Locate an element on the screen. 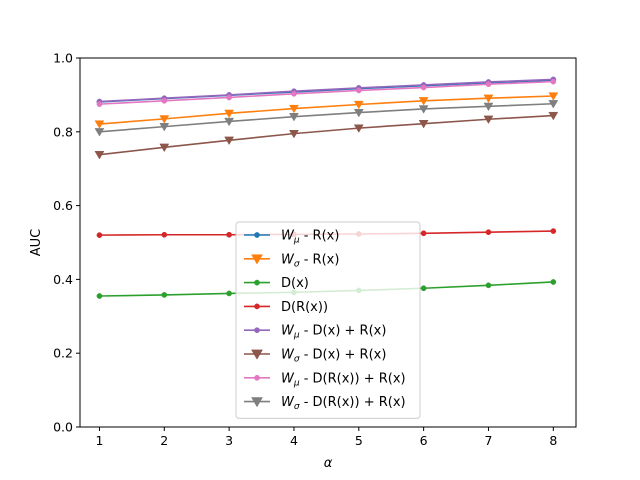  legend-label: Wμ - D(x) + R(x) is located at coordinates (333, 332).